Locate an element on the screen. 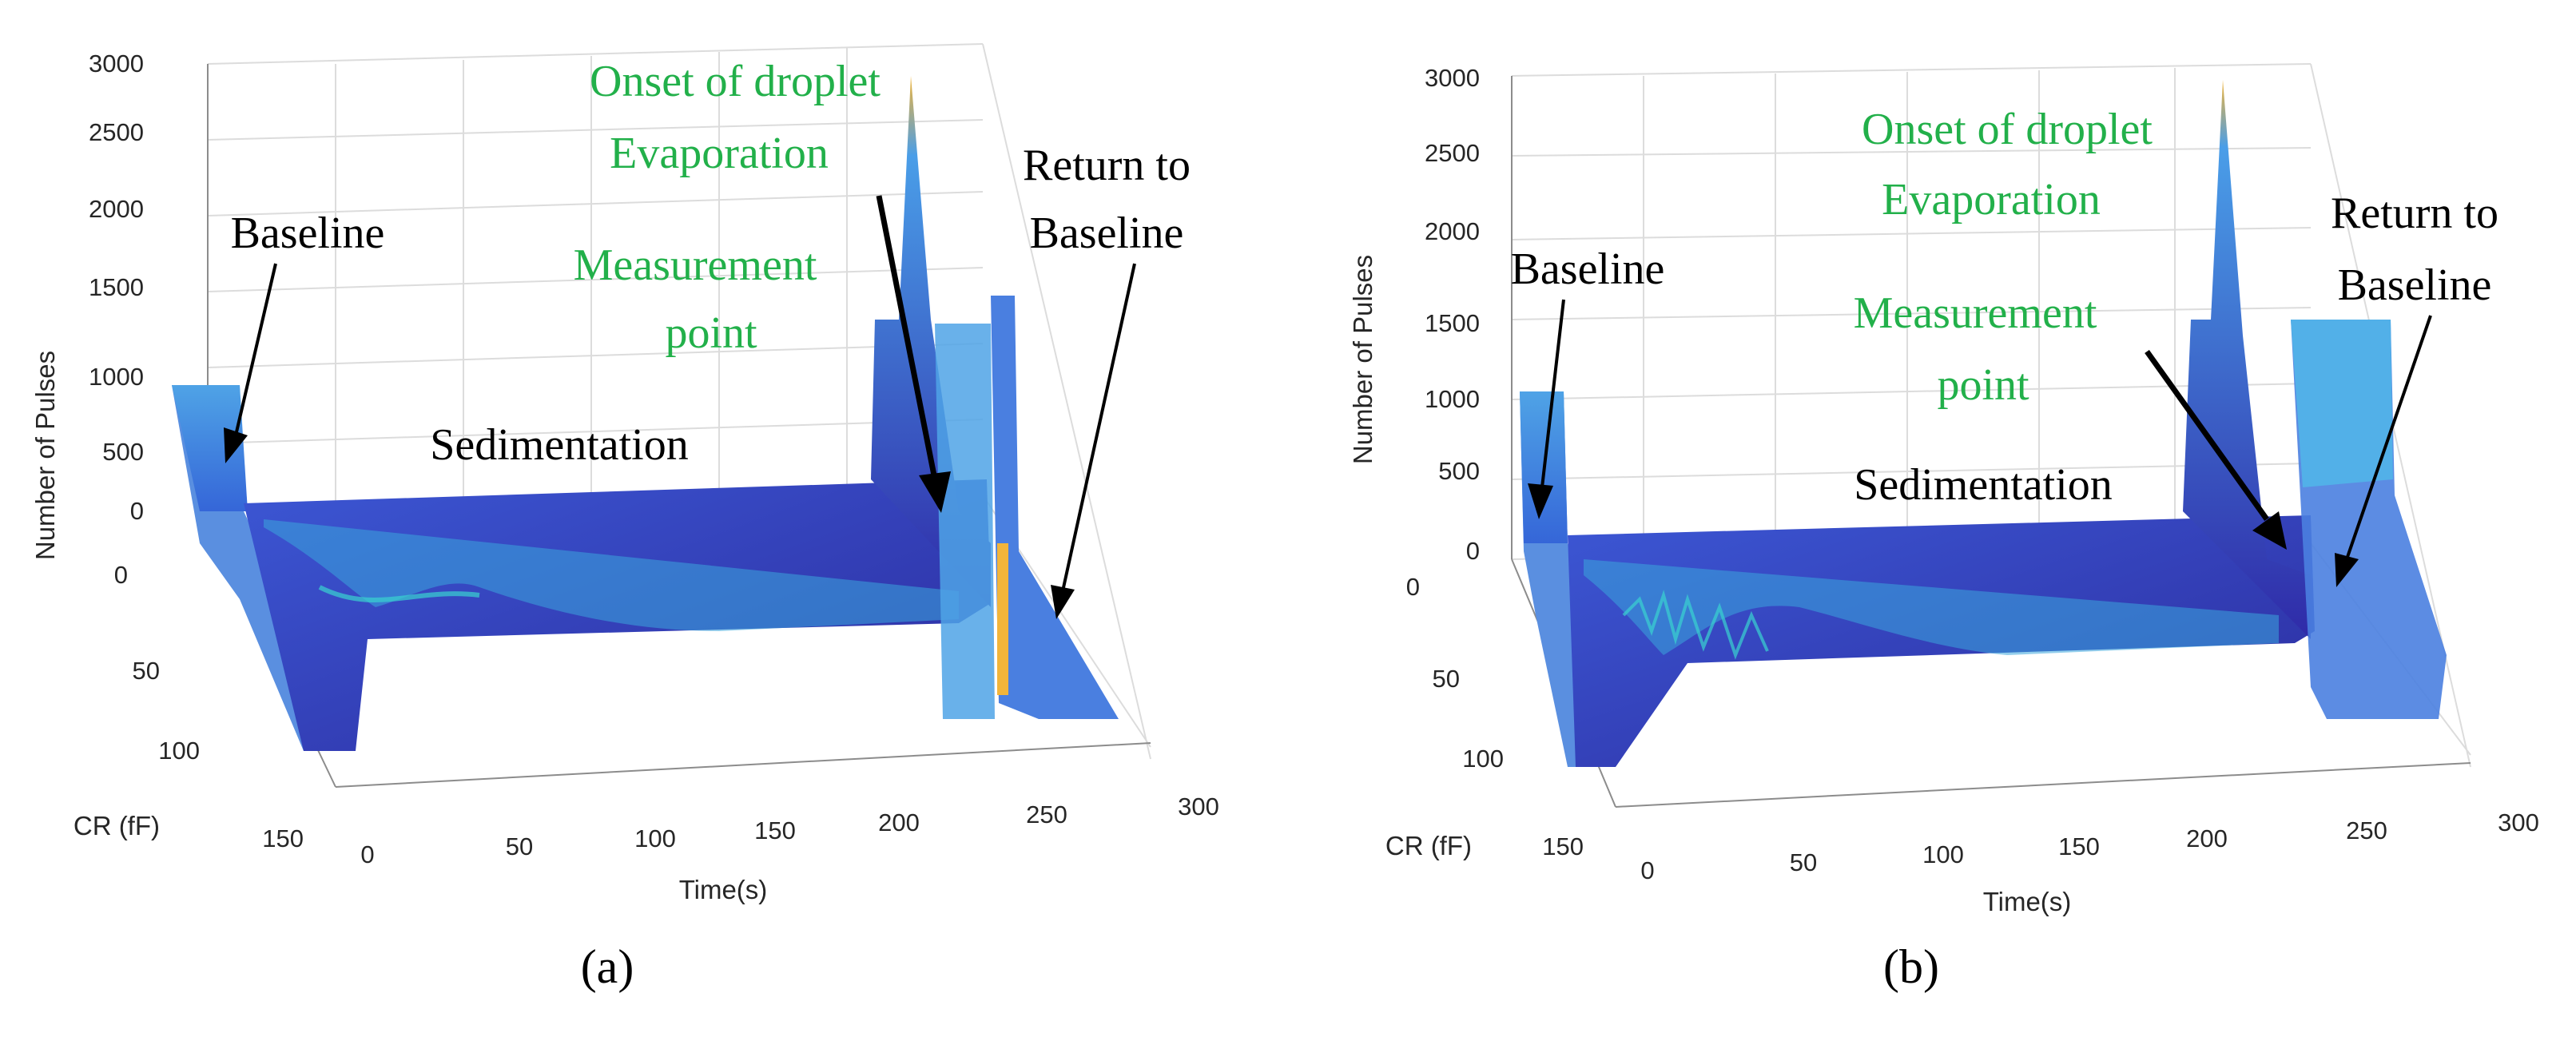 The height and width of the screenshot is (1037, 2576). z-tick-b-3: 1500 is located at coordinates (1452, 323).